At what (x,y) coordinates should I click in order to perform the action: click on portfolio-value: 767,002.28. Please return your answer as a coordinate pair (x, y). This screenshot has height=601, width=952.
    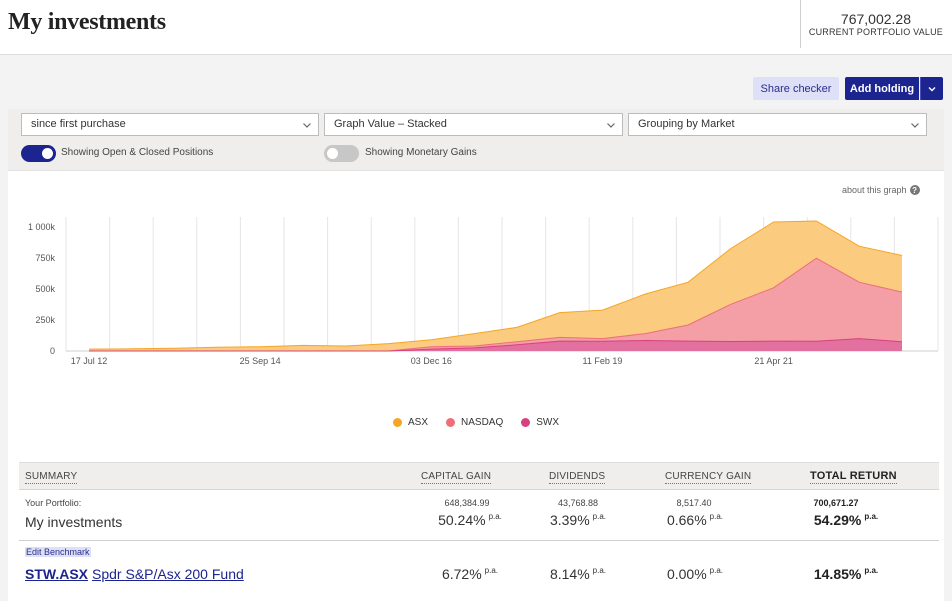
    Looking at the image, I should click on (875, 19).